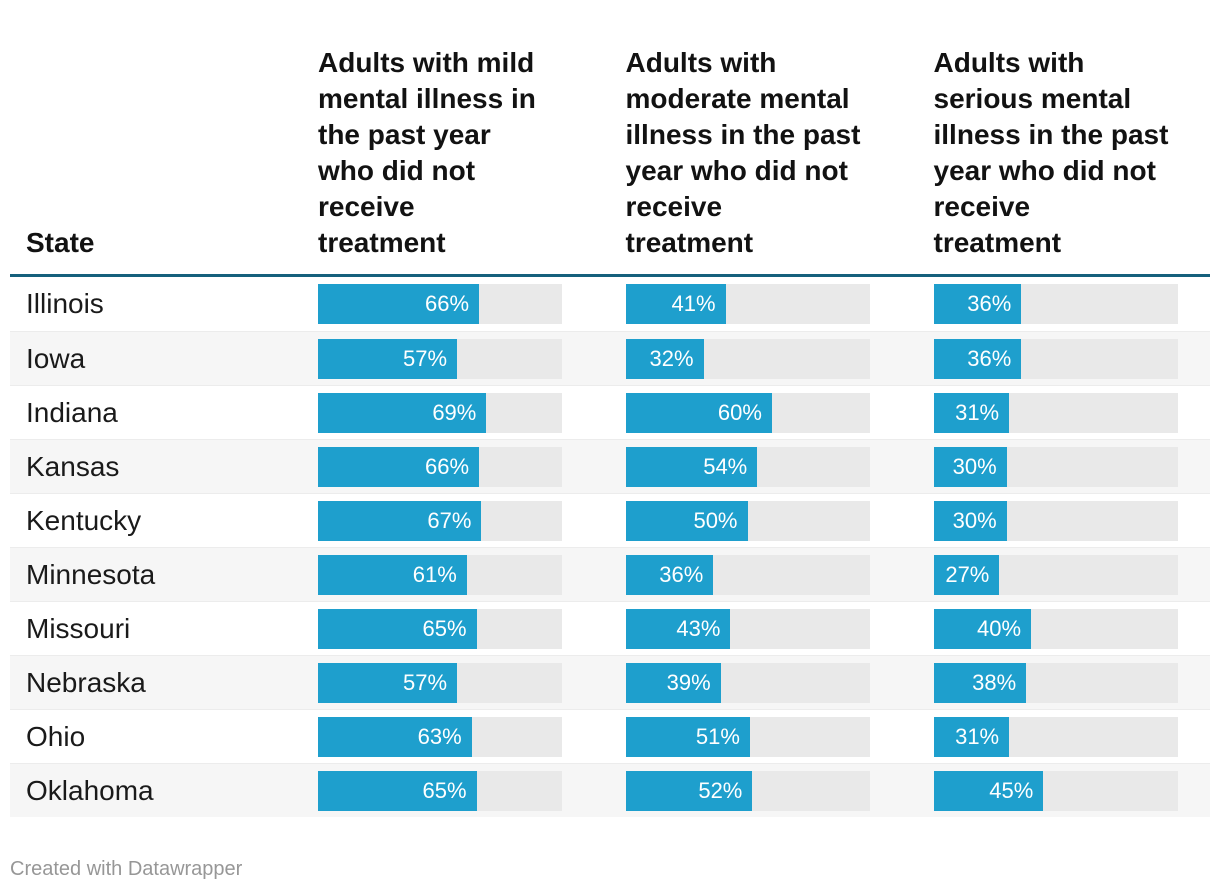 Image resolution: width=1220 pixels, height=894 pixels. I want to click on bar-cell-mild: 66%, so click(472, 304).